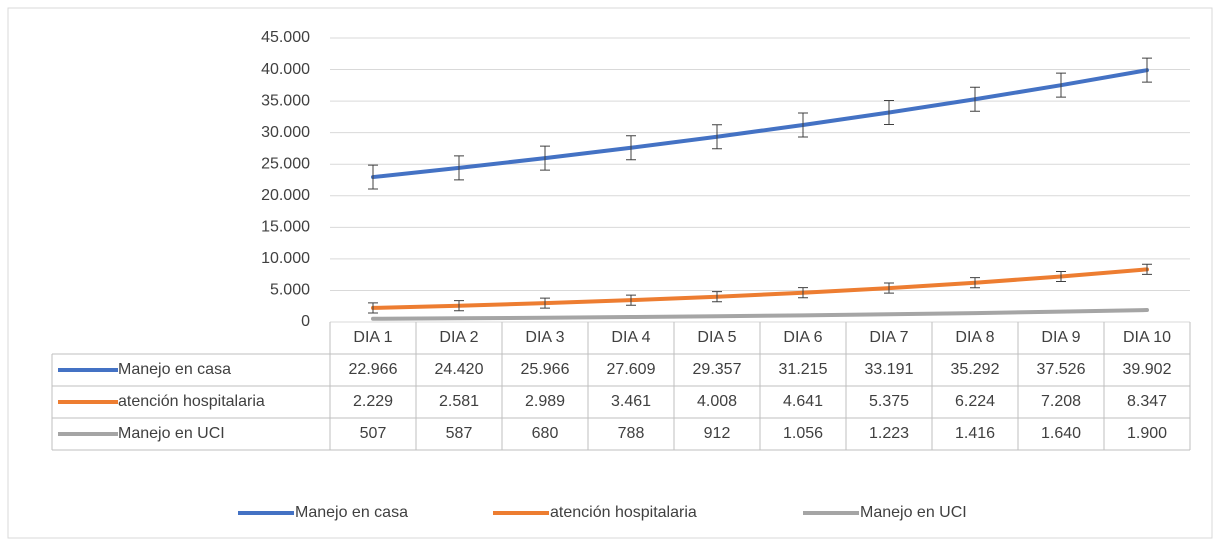  I want to click on table-value: 31.215, so click(803, 369).